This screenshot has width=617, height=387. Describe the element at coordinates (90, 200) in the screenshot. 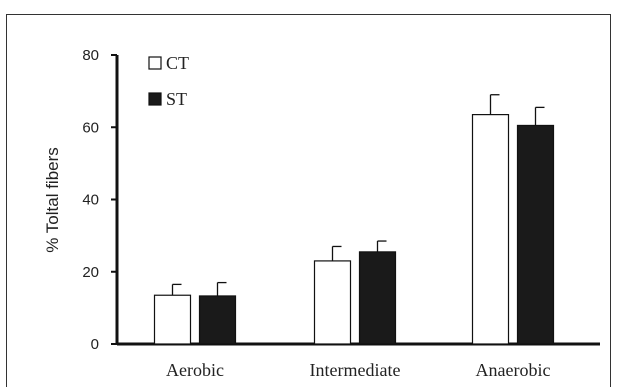

I see `y-tick-label: 40` at that location.